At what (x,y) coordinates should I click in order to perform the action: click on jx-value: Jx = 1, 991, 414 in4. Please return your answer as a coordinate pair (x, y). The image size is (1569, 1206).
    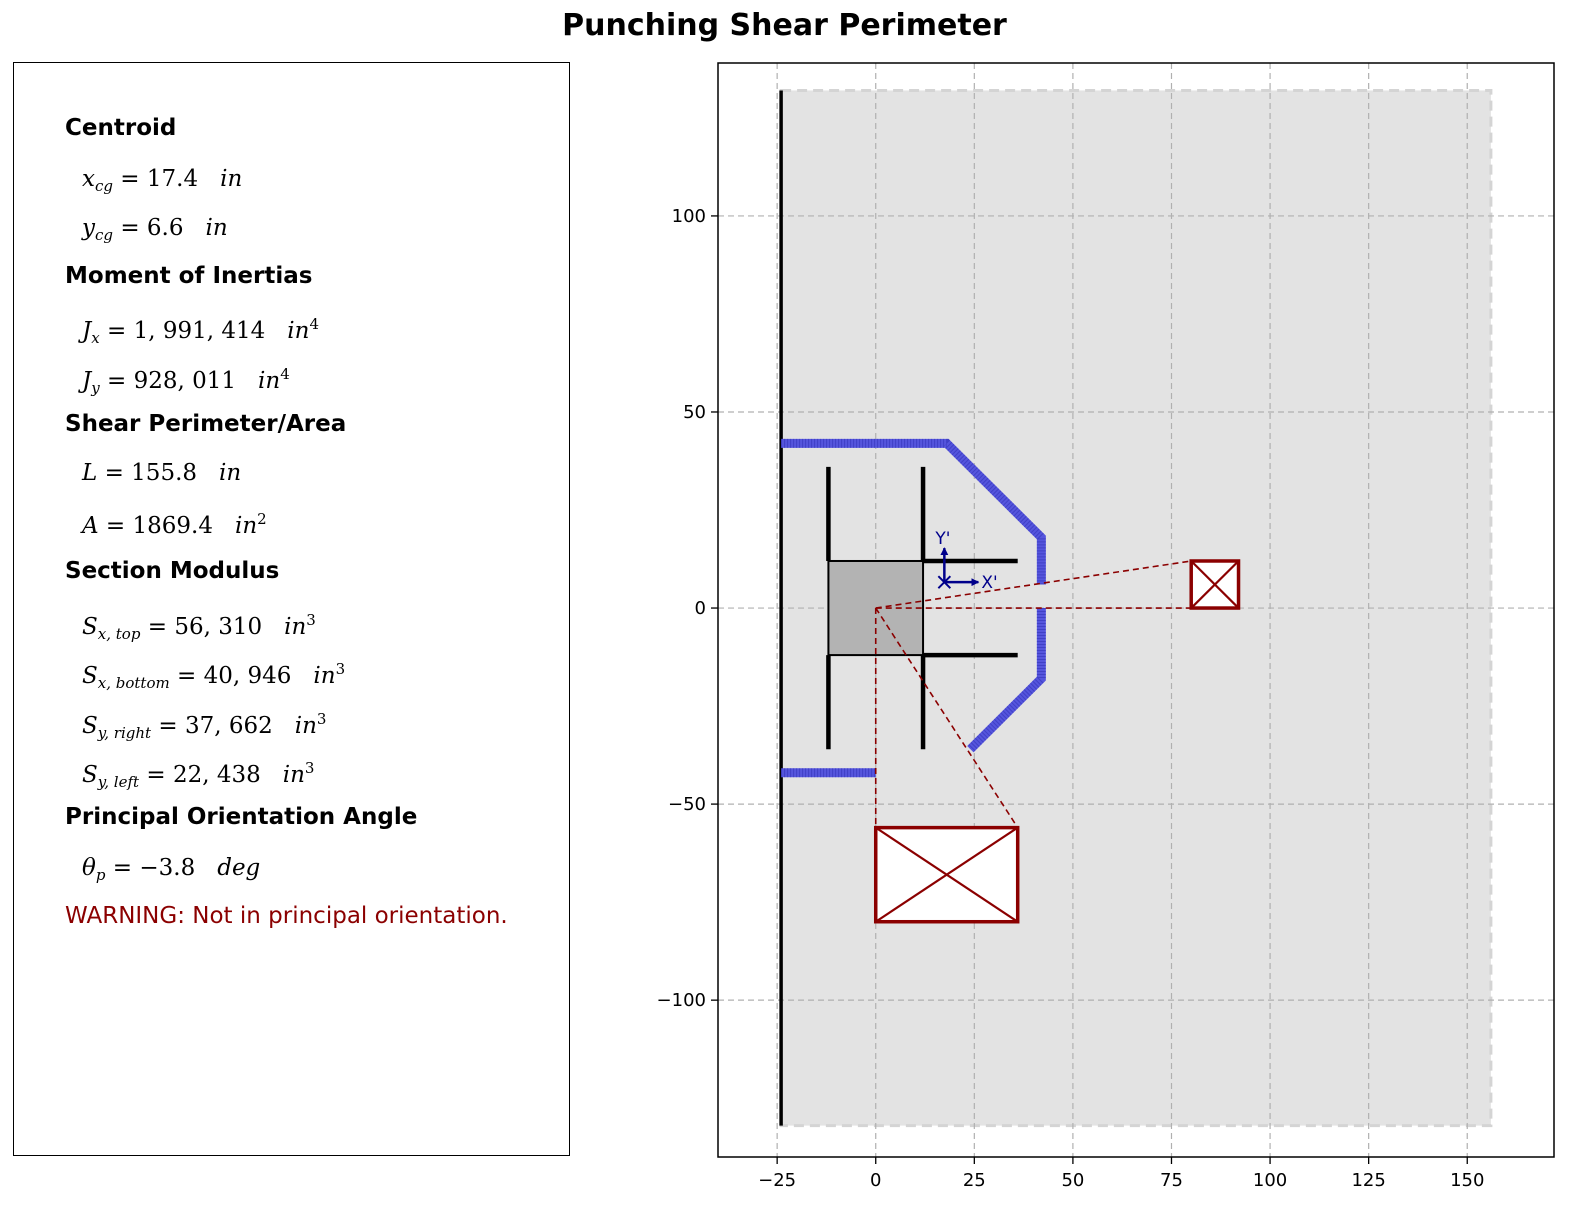
    Looking at the image, I should click on (200, 331).